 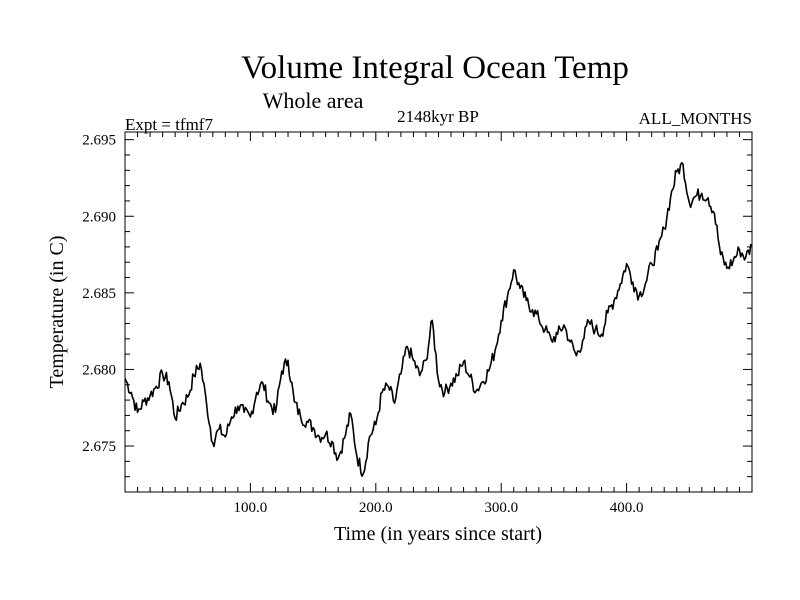 I want to click on y-tick-labels: 2.675 2.680 2.685 2.690 2.695, so click(x=99, y=294).